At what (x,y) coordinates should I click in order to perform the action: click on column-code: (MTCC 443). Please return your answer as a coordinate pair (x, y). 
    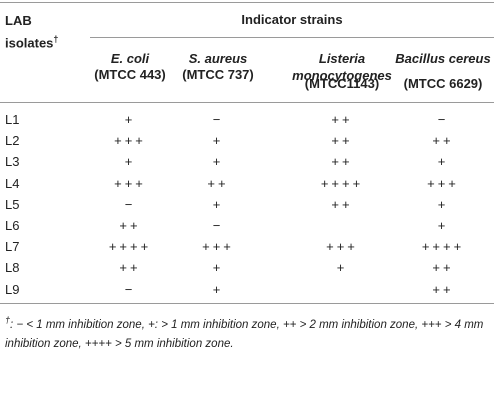
    Looking at the image, I should click on (130, 74).